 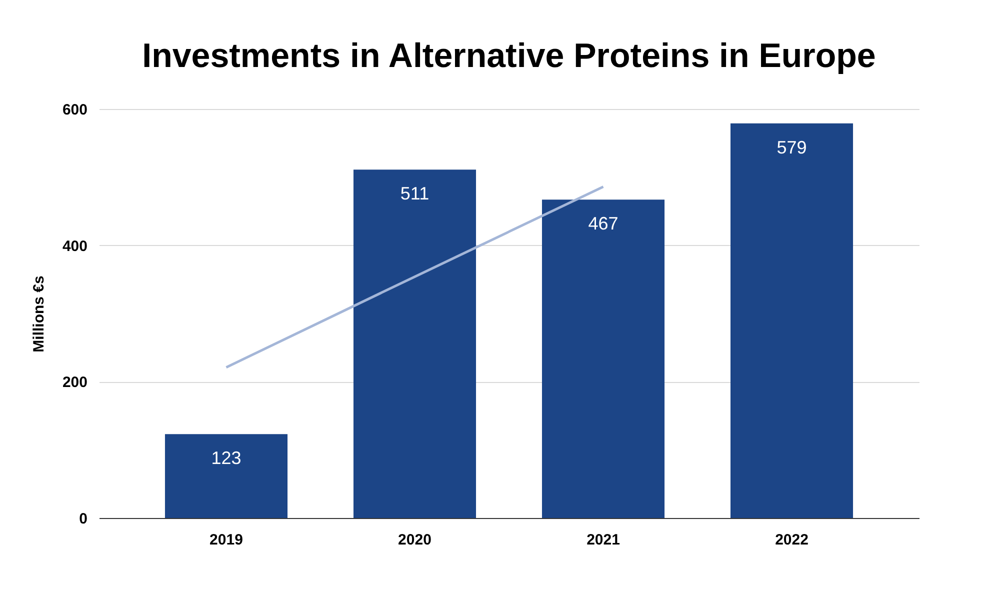 What do you see at coordinates (415, 194) in the screenshot?
I see `data-label: 511` at bounding box center [415, 194].